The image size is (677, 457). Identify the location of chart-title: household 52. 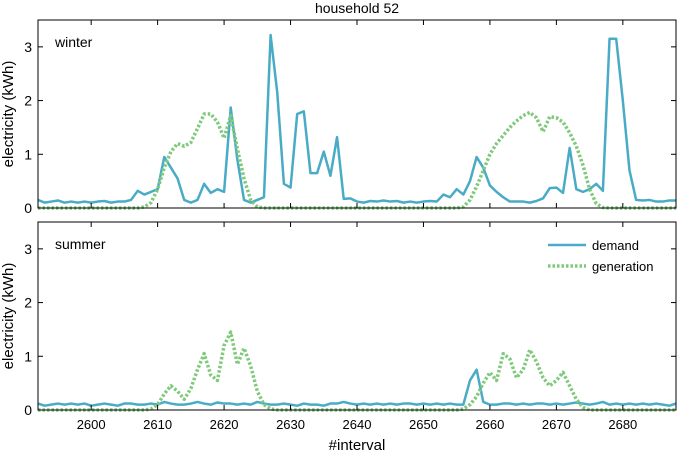
(357, 8).